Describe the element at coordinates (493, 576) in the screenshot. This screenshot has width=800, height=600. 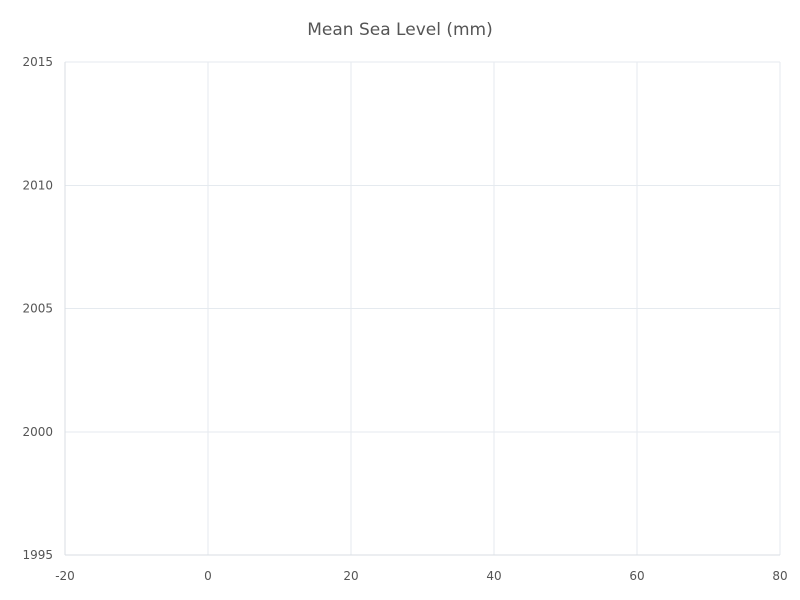
I see `x-tick-label: 40` at that location.